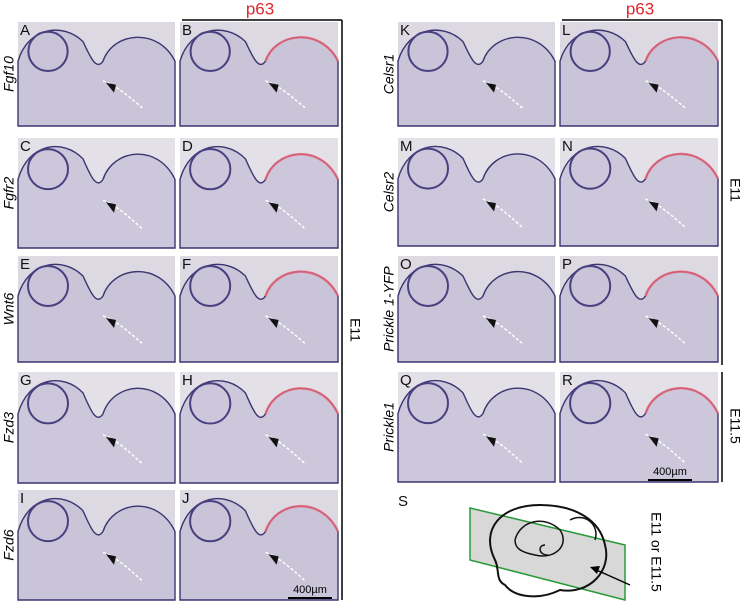  I want to click on gene-label: Fzd6, so click(9, 544).